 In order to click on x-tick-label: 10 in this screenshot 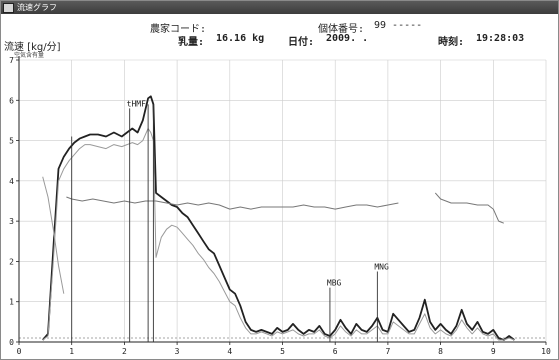, I will do `click(546, 351)`.